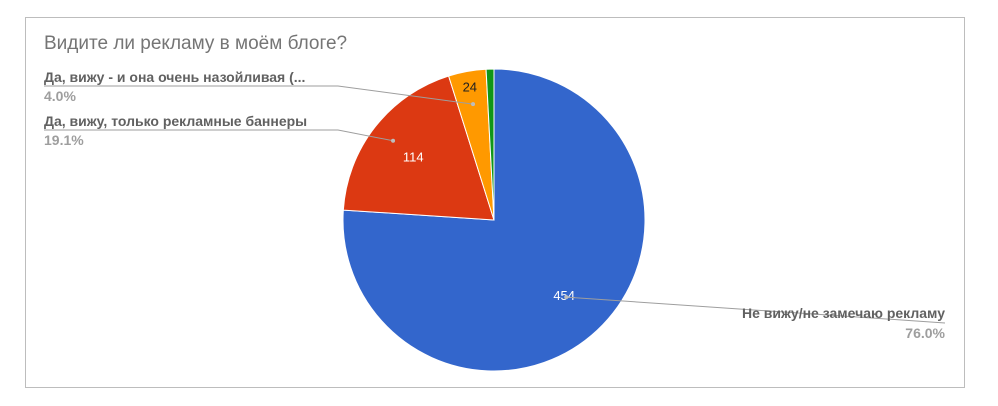 Image resolution: width=998 pixels, height=406 pixels. What do you see at coordinates (470, 86) in the screenshot?
I see `slice-value-label-2: 24` at bounding box center [470, 86].